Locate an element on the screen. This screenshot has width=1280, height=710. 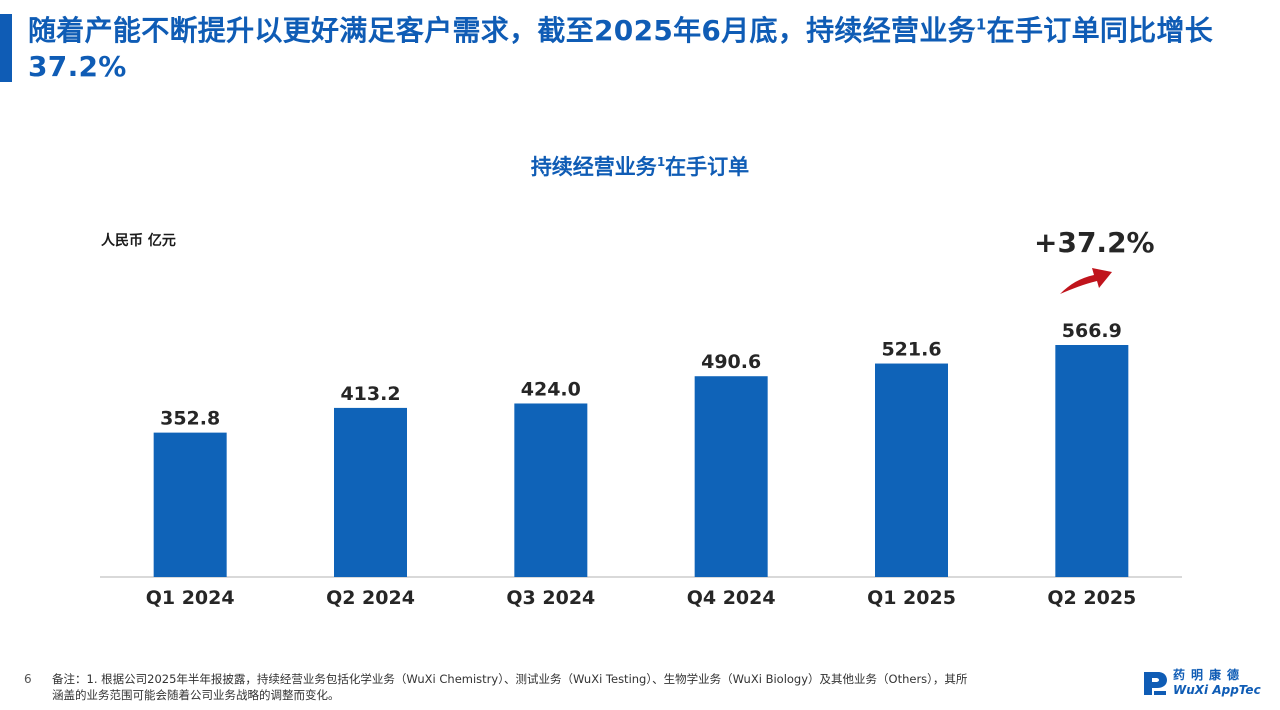
growth-arrow-icon is located at coordinates (1086, 281).